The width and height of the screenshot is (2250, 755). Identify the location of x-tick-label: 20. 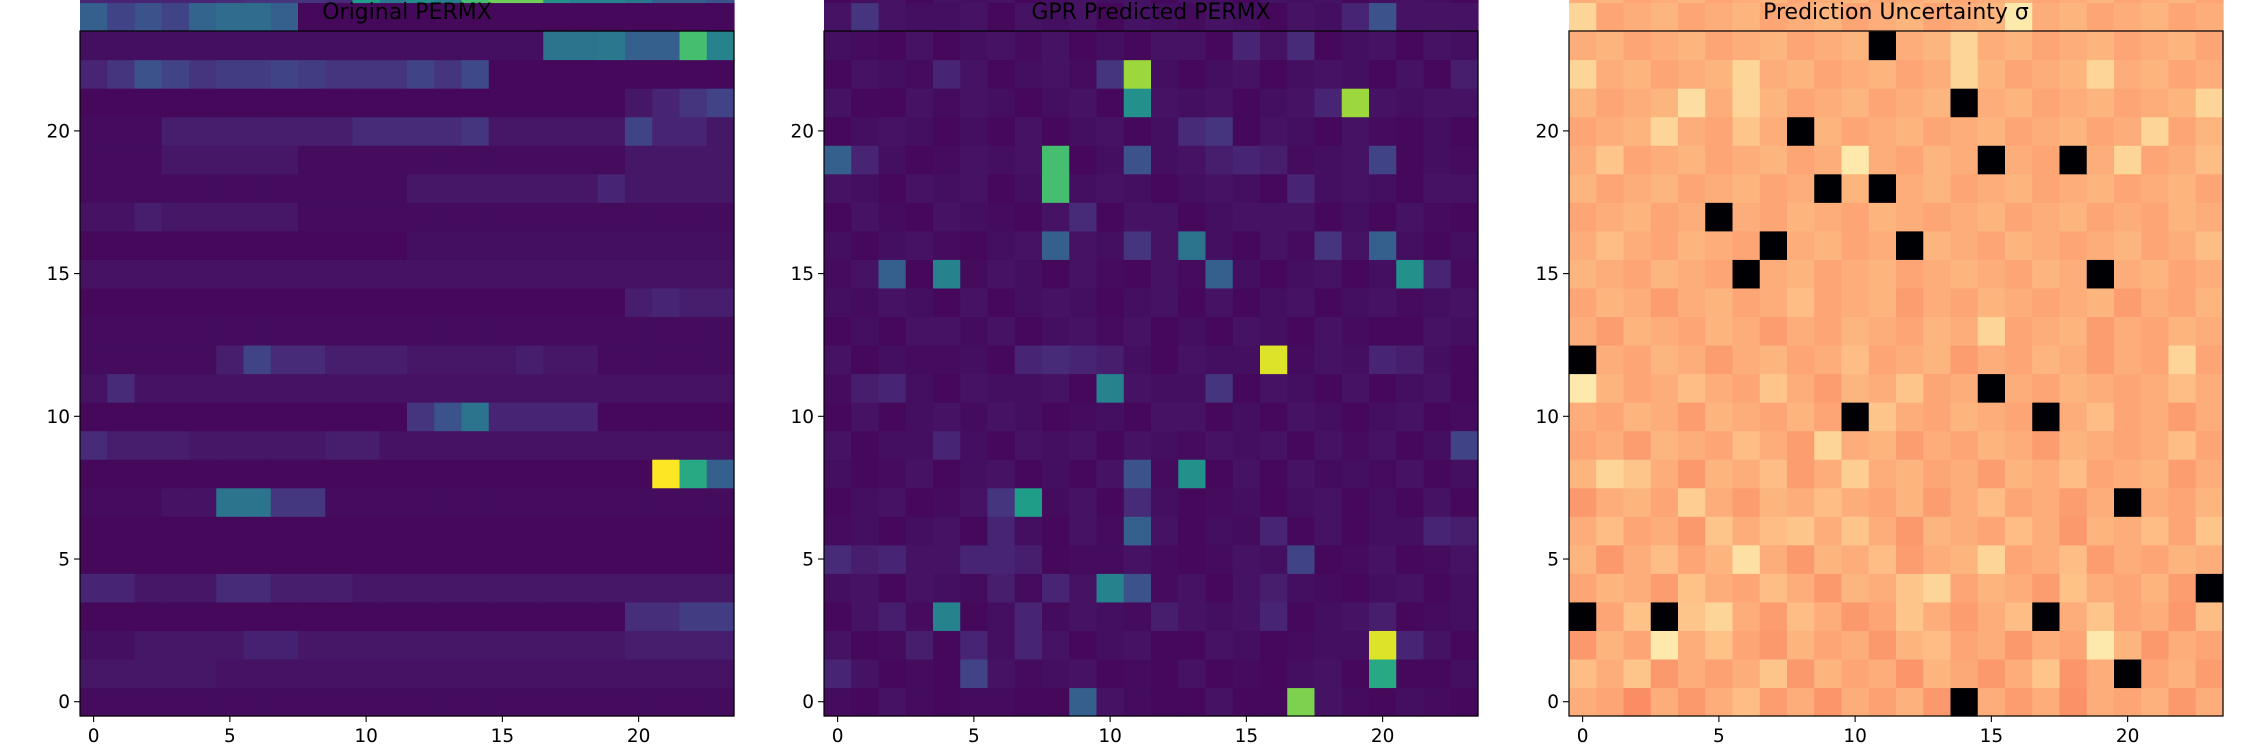
(639, 736).